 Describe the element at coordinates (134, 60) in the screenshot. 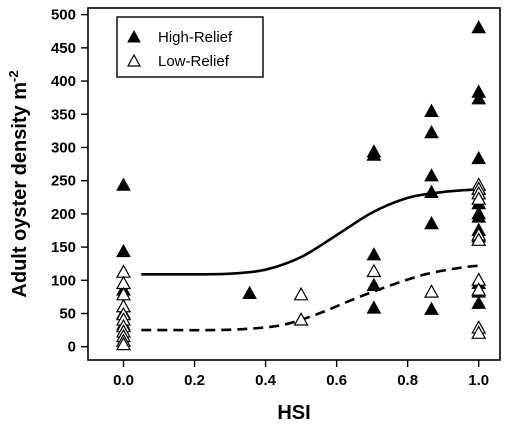

I see `legend-marker-low-relief` at that location.